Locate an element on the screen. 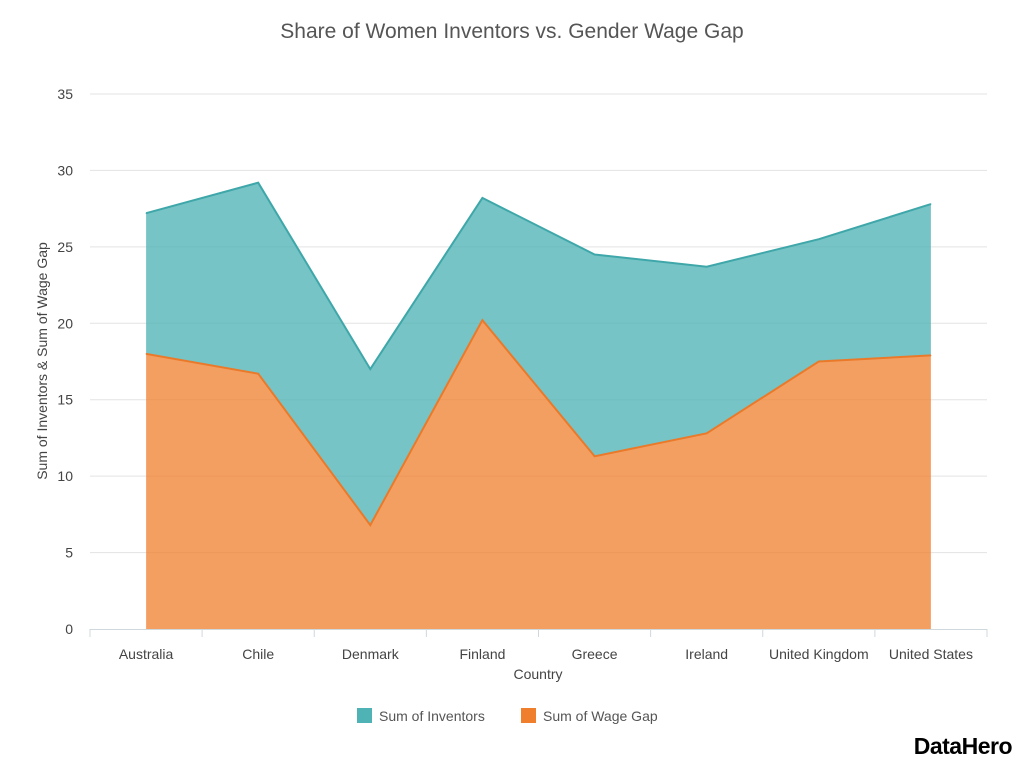  y-tick-label: 5 is located at coordinates (69, 553).